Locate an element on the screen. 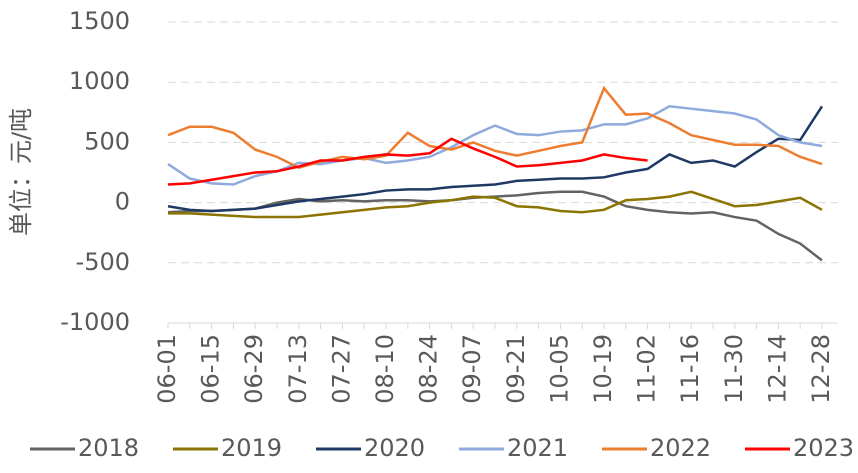 Image resolution: width=858 pixels, height=473 pixels. x-tick-label: 09-07 is located at coordinates (472, 369).